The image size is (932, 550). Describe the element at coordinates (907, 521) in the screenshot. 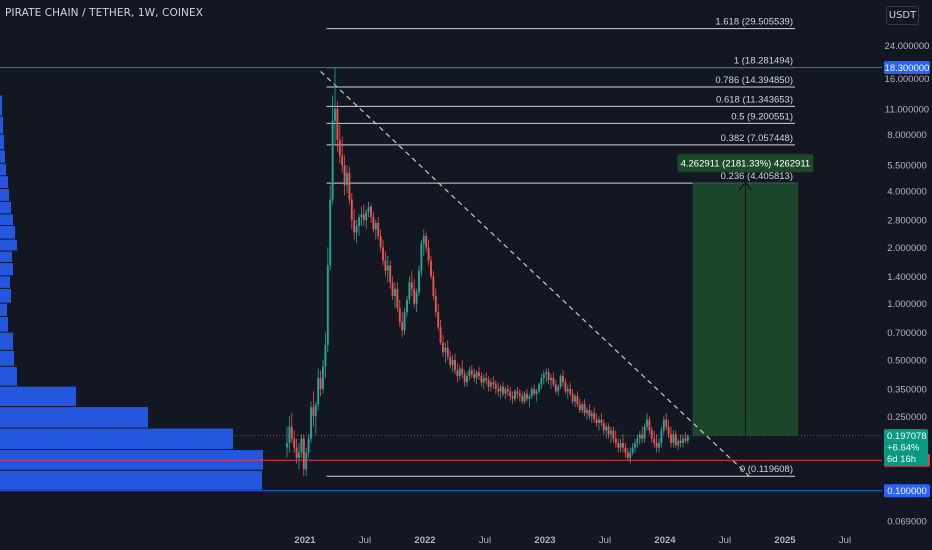

I see `price-tick-label: 0.069000` at that location.